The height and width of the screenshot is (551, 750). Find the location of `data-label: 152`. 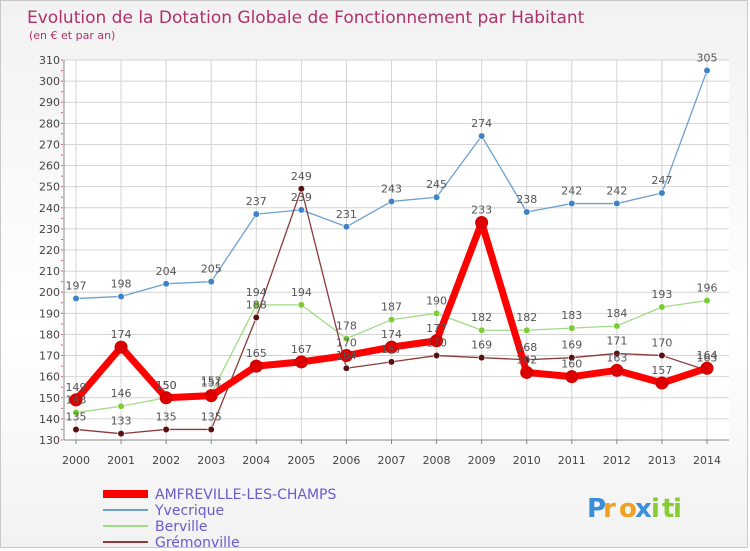

data-label: 152 is located at coordinates (211, 381).